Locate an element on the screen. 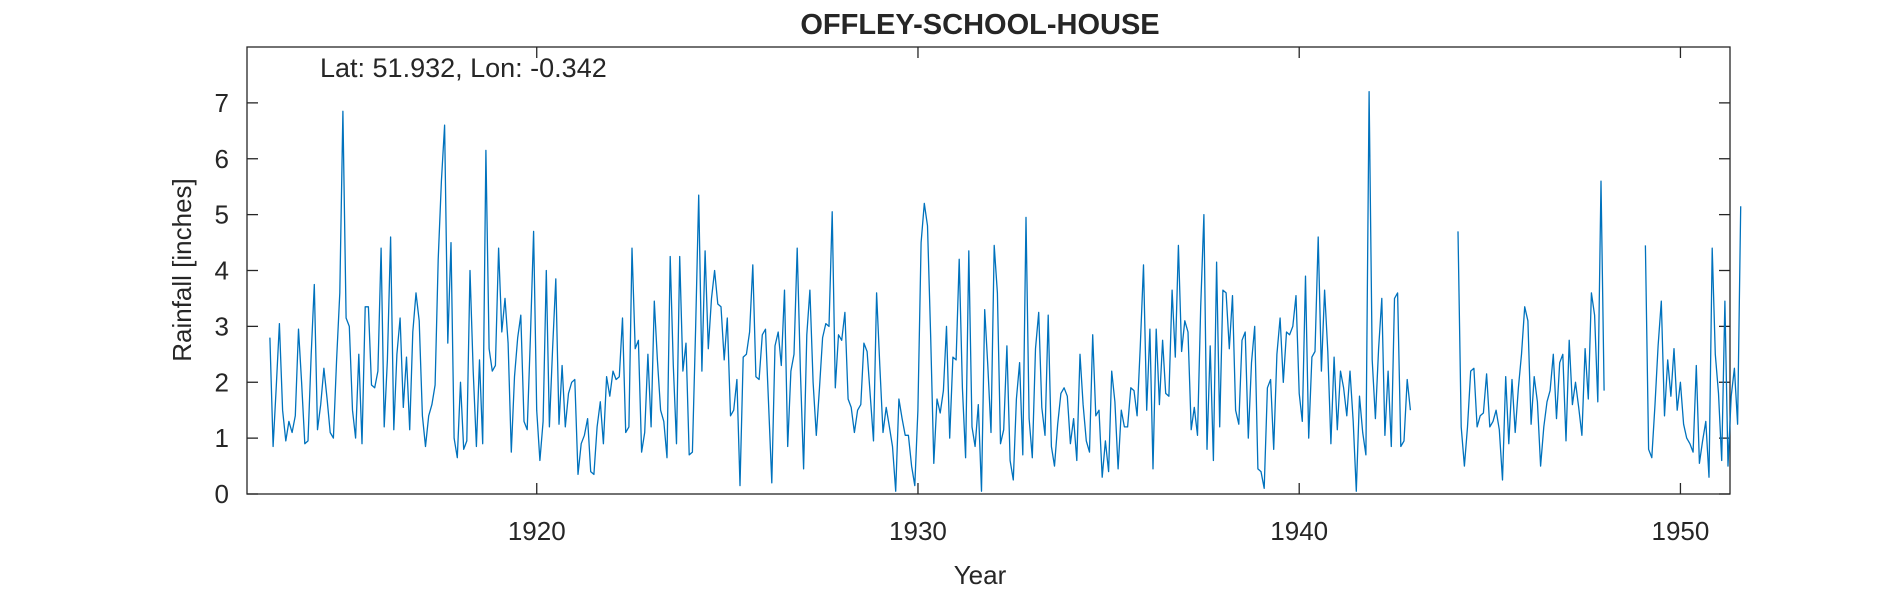 The width and height of the screenshot is (1890, 591). x-tick-label: 1930 is located at coordinates (918, 531).